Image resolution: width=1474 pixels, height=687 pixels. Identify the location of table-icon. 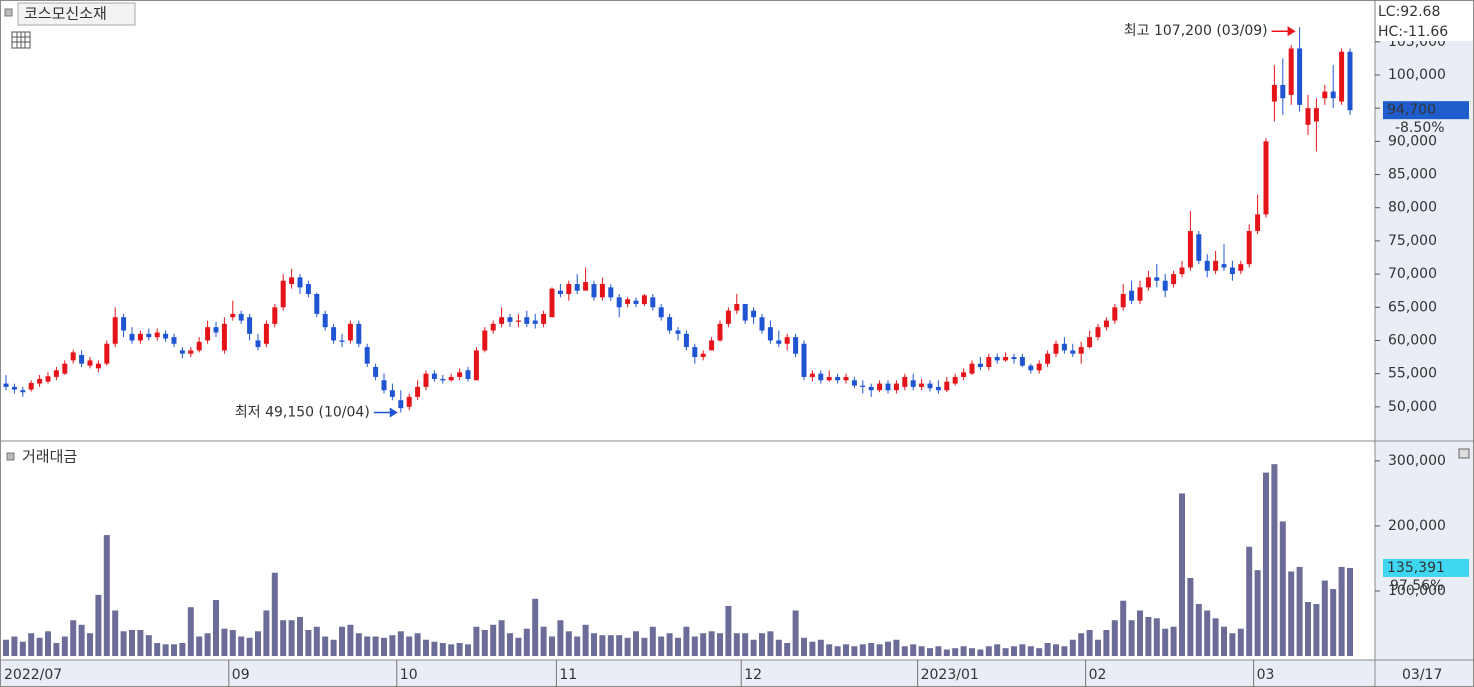
(21, 40).